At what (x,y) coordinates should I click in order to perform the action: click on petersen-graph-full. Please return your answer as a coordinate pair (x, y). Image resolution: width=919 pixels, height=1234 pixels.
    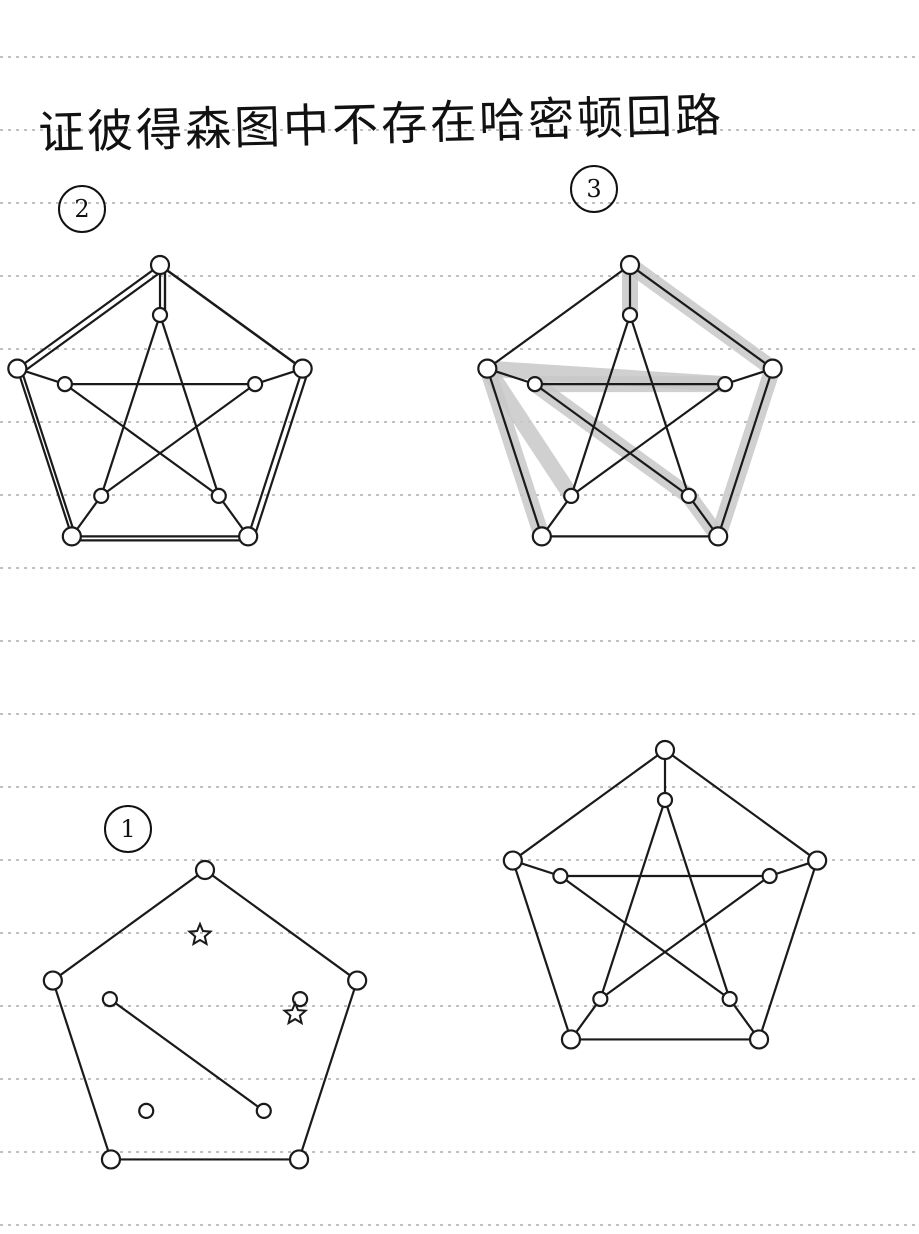
    Looking at the image, I should click on (665, 894).